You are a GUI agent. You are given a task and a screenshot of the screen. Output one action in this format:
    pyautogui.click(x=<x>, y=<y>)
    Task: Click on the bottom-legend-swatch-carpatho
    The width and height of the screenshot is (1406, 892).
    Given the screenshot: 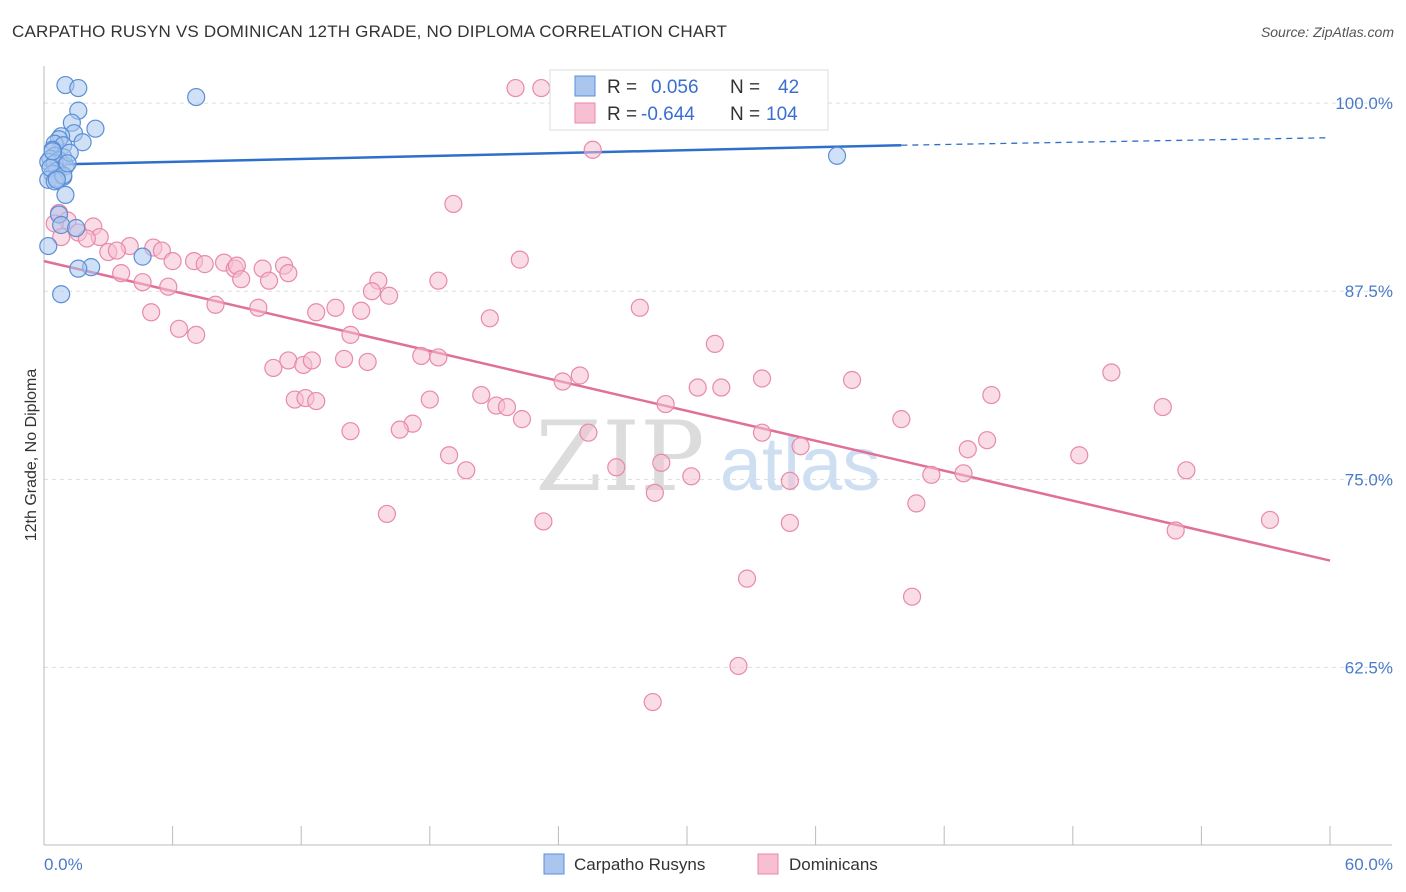 What is the action you would take?
    pyautogui.click(x=554, y=864)
    